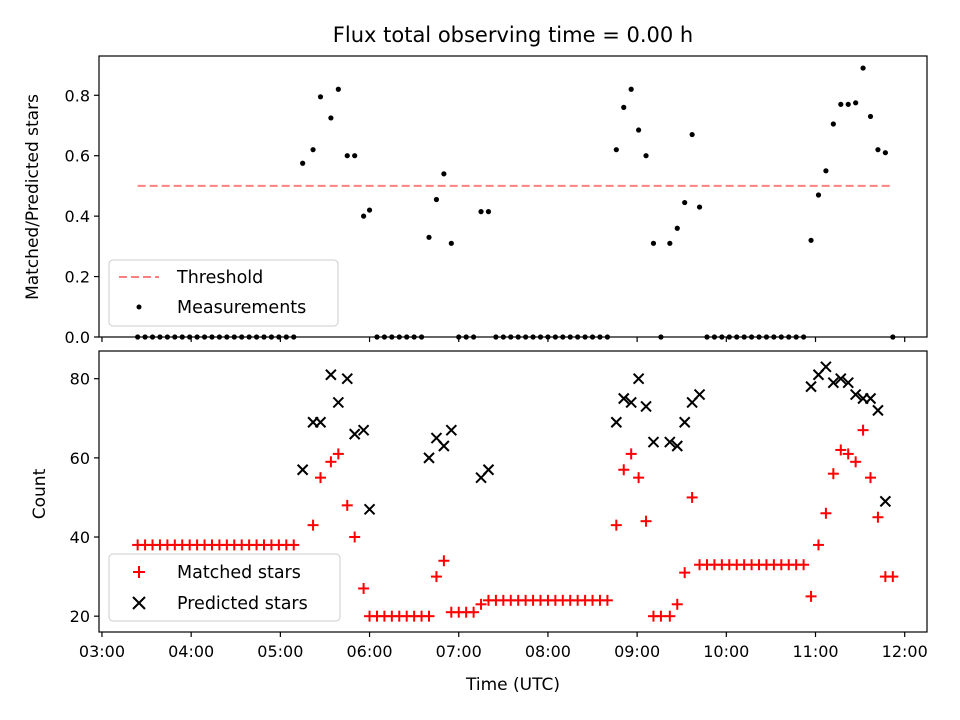 Image resolution: width=960 pixels, height=720 pixels. Describe the element at coordinates (80, 379) in the screenshot. I see `bottom-y-tick-label: 80` at that location.